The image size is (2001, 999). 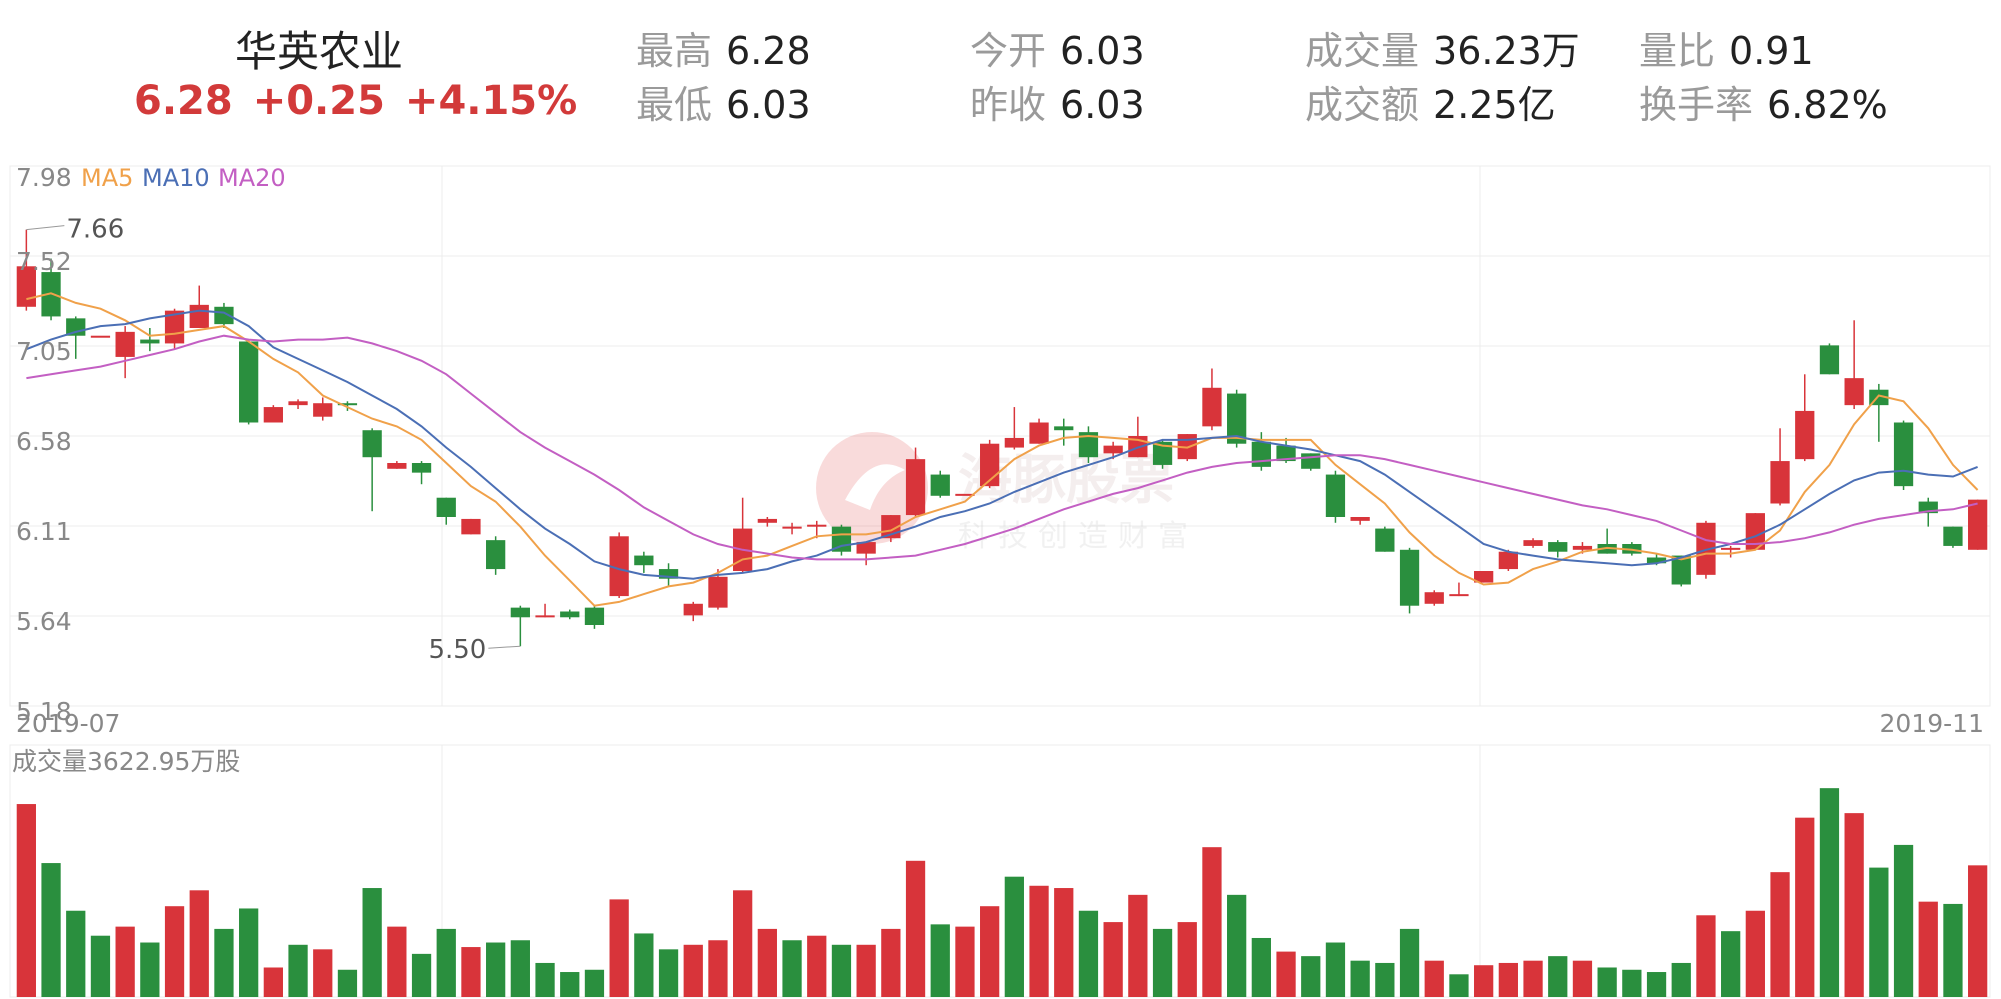 I want to click on quote-line: 6.28 +0.25 +4.15%, so click(x=365, y=101).